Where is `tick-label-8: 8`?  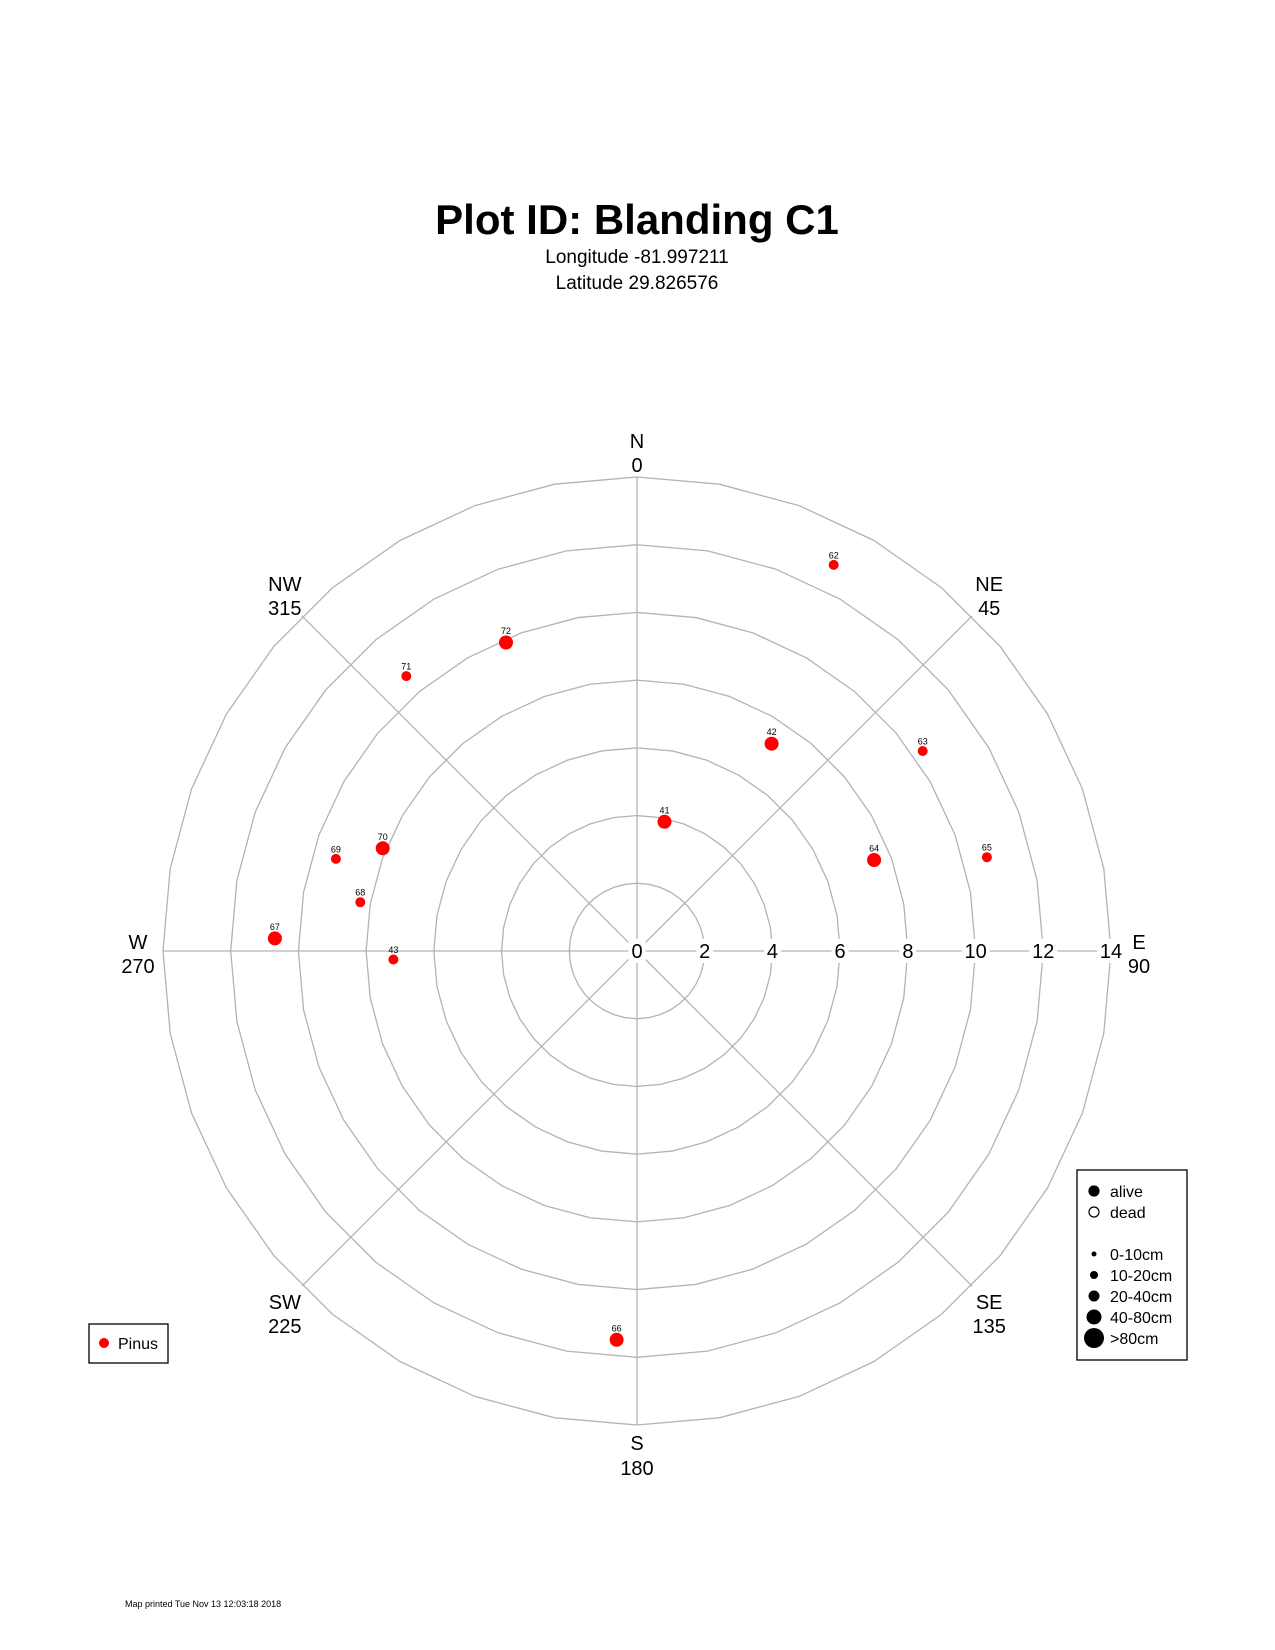 tick-label-8: 8 is located at coordinates (907, 952).